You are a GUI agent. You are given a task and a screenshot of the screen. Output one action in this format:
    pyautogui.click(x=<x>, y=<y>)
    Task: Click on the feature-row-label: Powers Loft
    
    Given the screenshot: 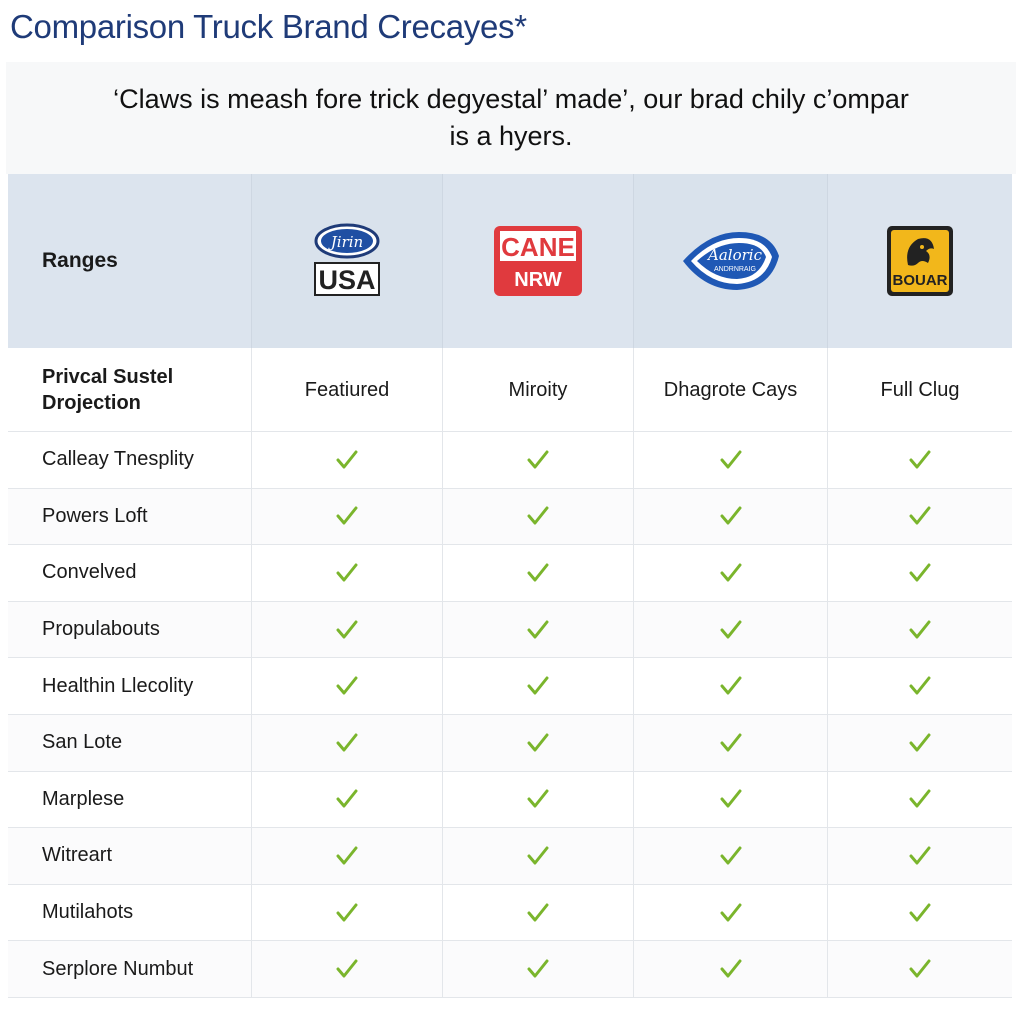 What is the action you would take?
    pyautogui.click(x=130, y=517)
    